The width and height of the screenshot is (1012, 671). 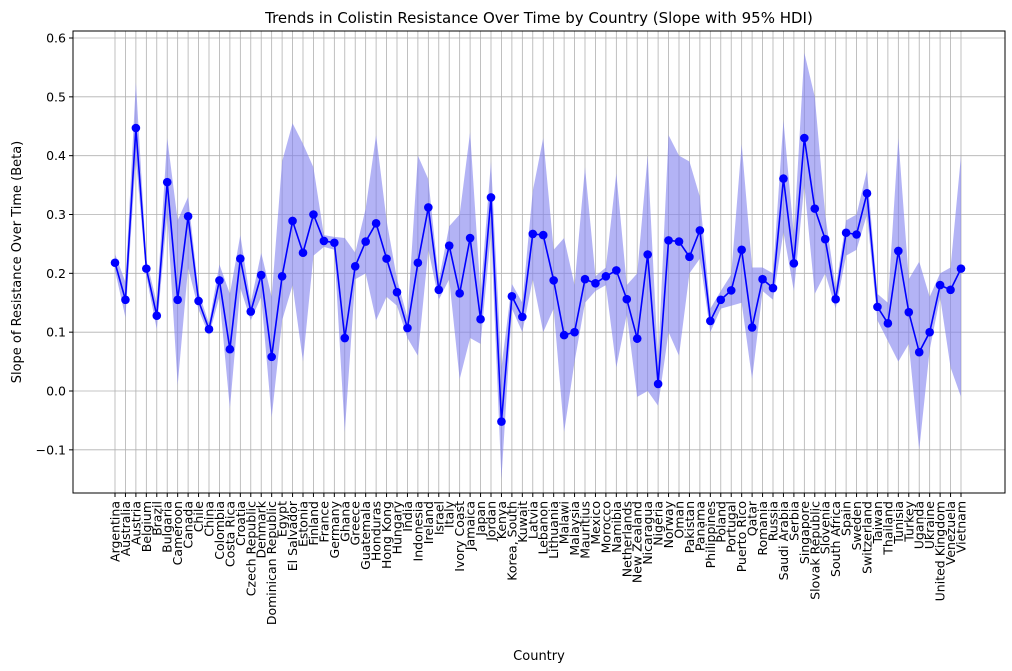 What do you see at coordinates (668, 524) in the screenshot?
I see `x-tick-label: Norway` at bounding box center [668, 524].